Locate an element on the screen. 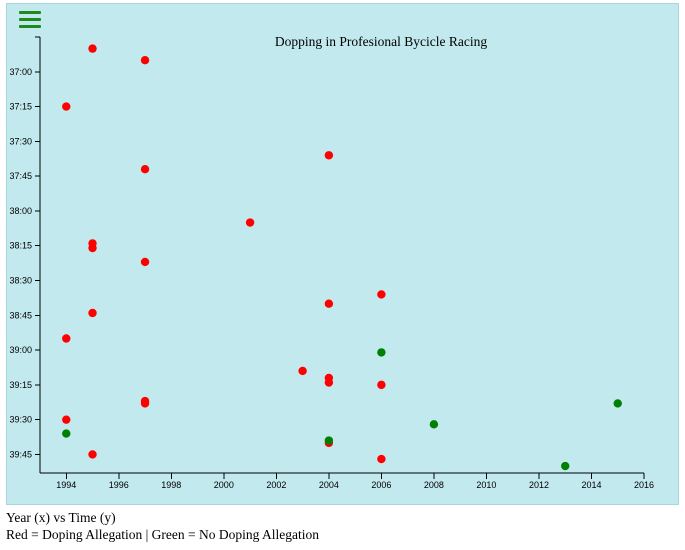  x-tick-label: 1996 is located at coordinates (119, 485).